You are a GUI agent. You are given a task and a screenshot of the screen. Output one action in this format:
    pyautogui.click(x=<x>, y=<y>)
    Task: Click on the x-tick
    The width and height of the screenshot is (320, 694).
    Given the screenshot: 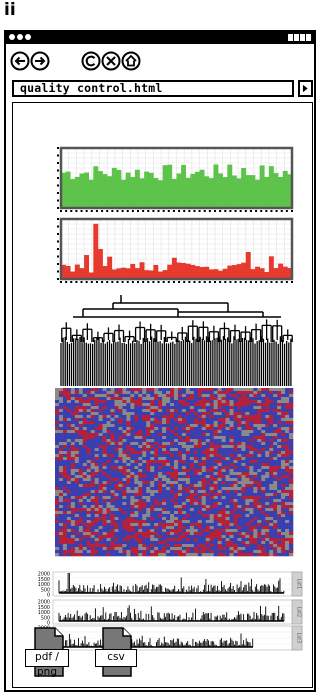 What is the action you would take?
    pyautogui.click(x=245, y=211)
    